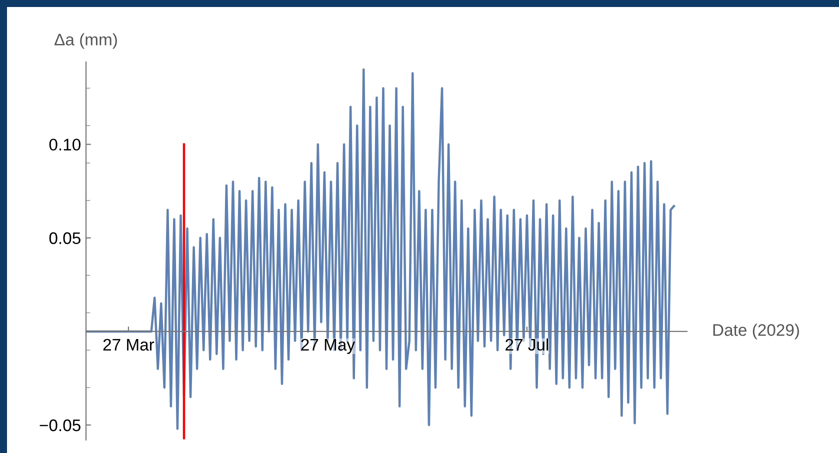 The height and width of the screenshot is (453, 839). I want to click on x-axis-title: Date (2029), so click(756, 332).